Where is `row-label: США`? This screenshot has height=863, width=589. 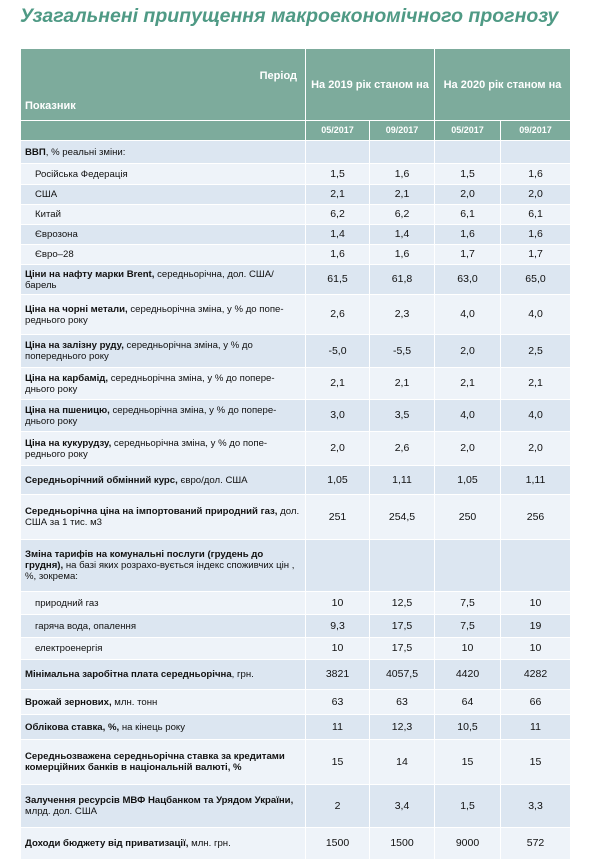
row-label: США is located at coordinates (163, 194).